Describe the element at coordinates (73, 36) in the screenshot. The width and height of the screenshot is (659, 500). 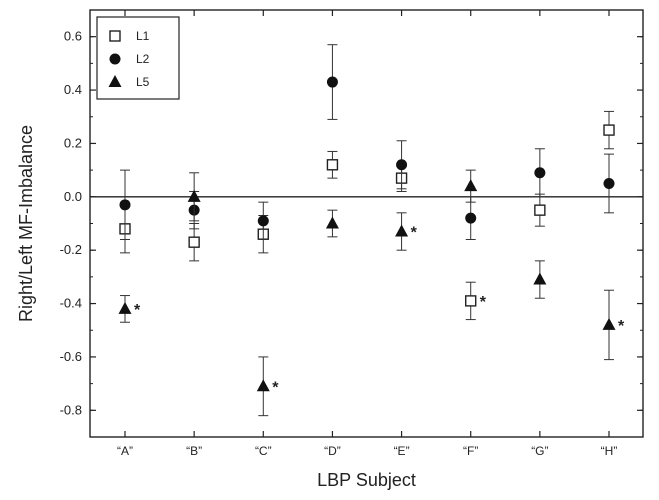
I see `y-tick-label: 0.6` at that location.